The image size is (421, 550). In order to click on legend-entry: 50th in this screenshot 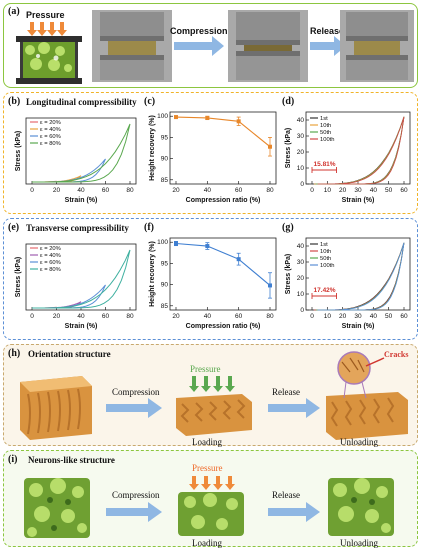, I will do `click(325, 133)`.